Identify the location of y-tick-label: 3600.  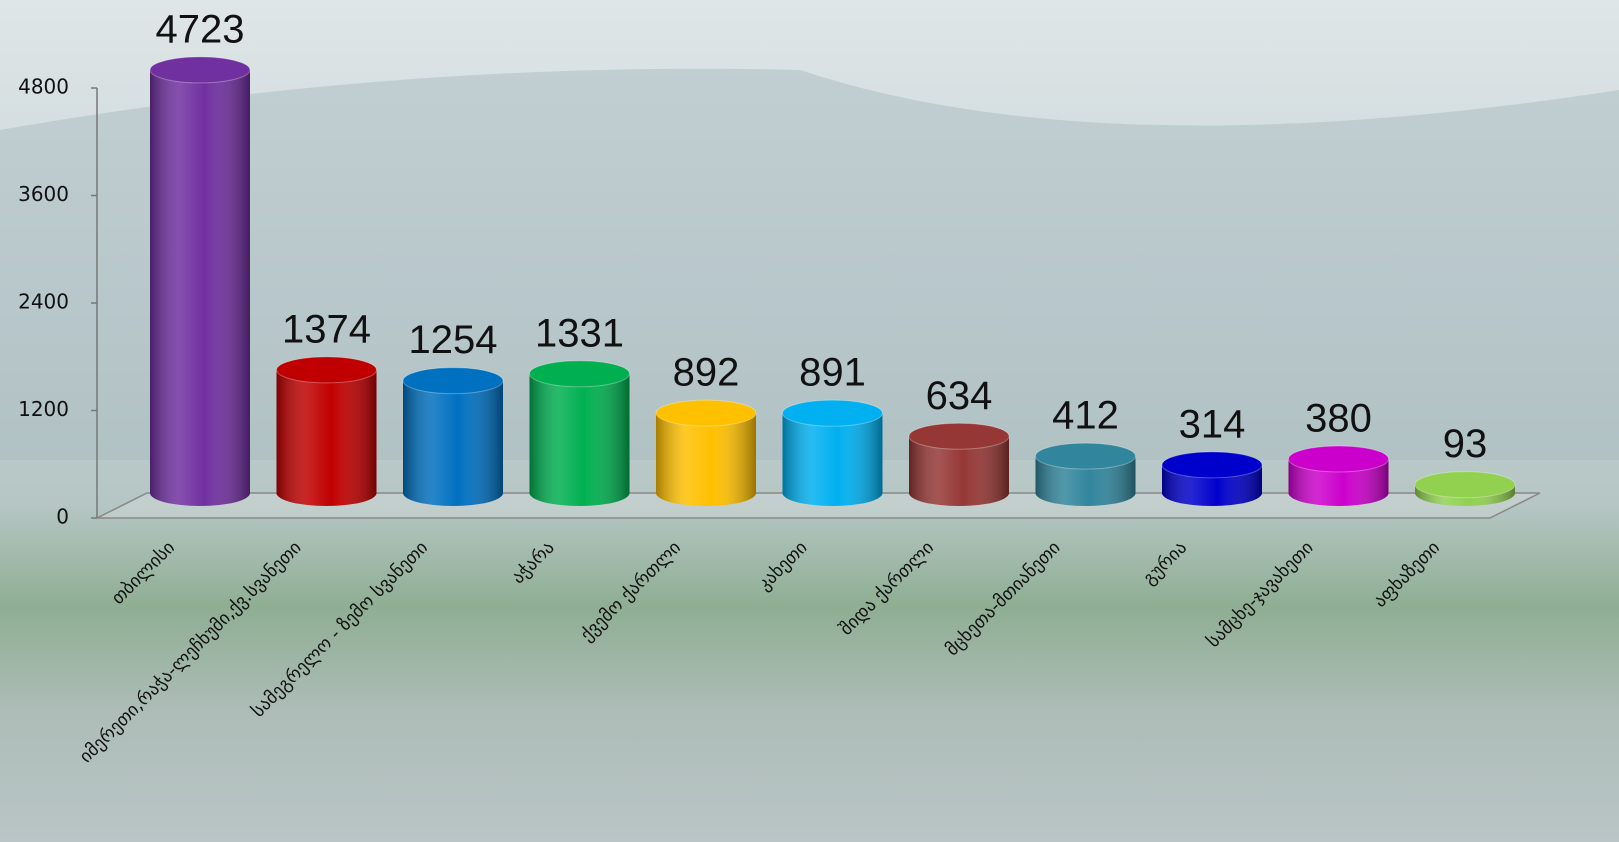
(43, 194).